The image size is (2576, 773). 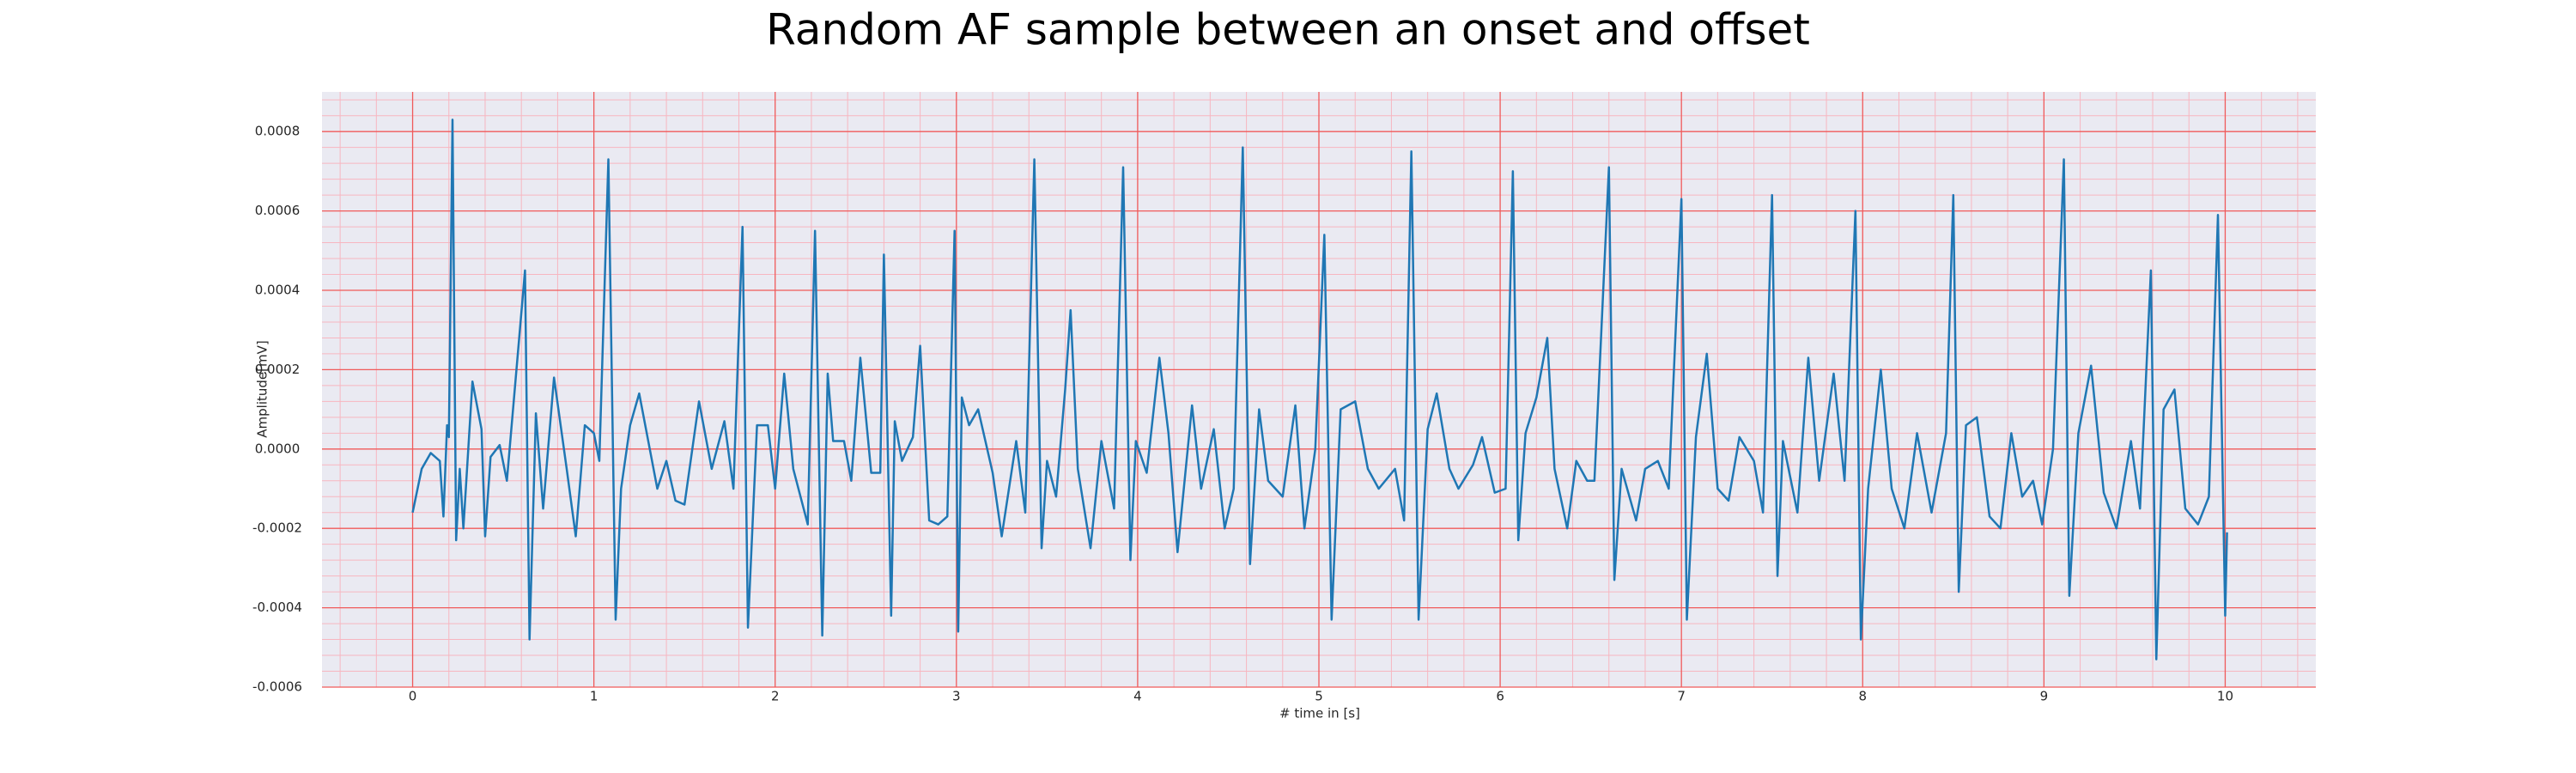 I want to click on x-tick-label: 9, so click(x=2045, y=696).